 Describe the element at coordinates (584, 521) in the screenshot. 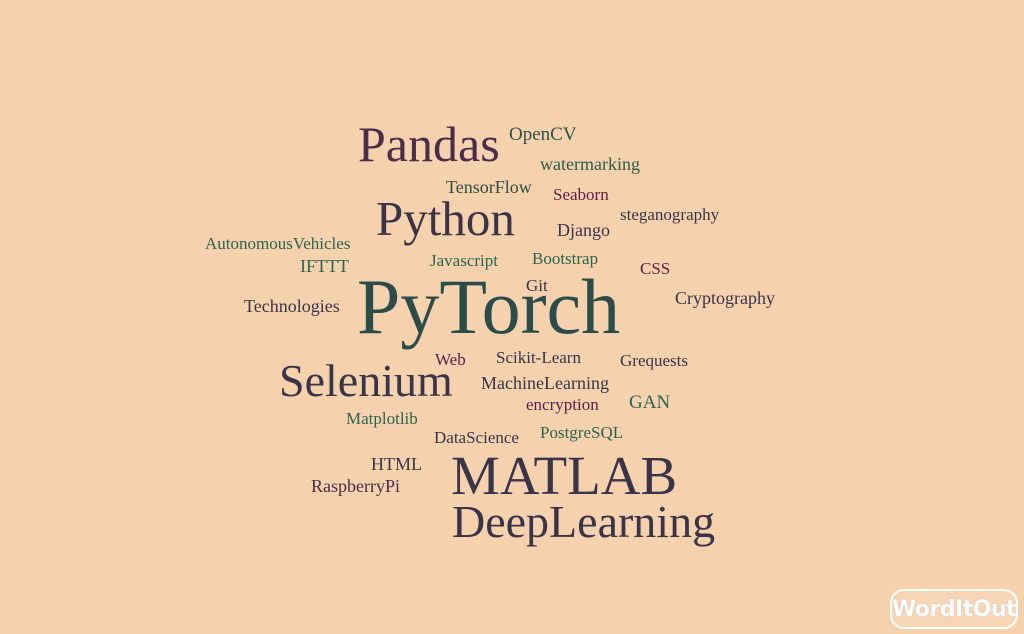

I see `word-deeplearning: DeepLearning` at that location.